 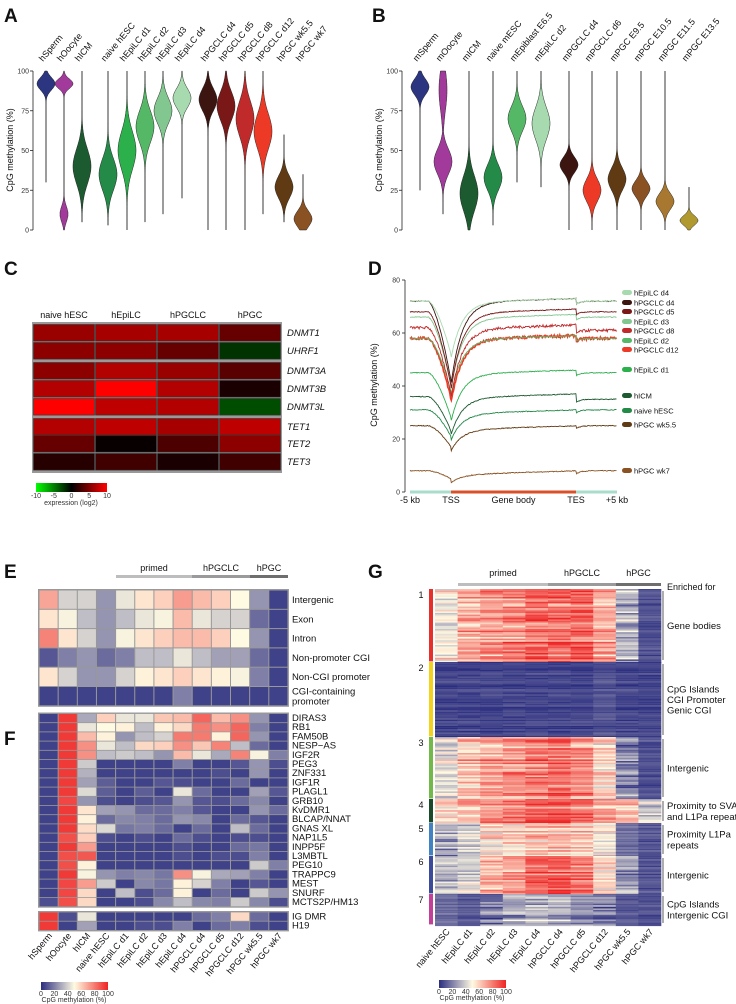 I want to click on series-line-hepilc-d3, so click(x=513, y=351).